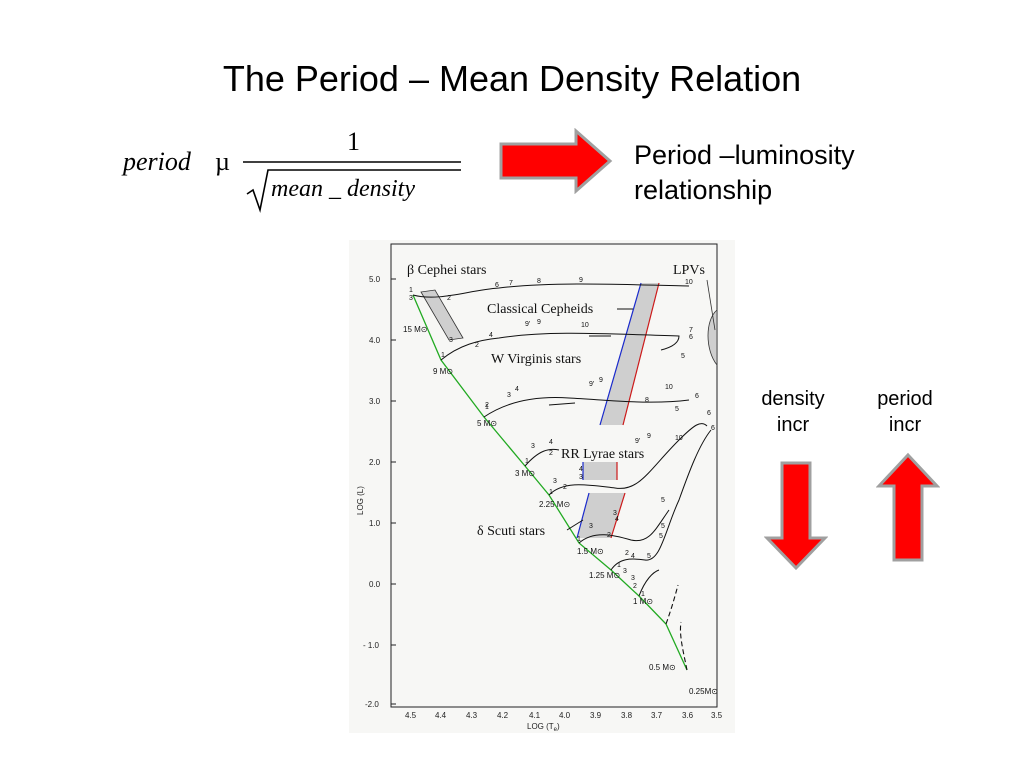 The width and height of the screenshot is (1024, 768). What do you see at coordinates (550, 482) in the screenshot?
I see `main-sequence-line` at bounding box center [550, 482].